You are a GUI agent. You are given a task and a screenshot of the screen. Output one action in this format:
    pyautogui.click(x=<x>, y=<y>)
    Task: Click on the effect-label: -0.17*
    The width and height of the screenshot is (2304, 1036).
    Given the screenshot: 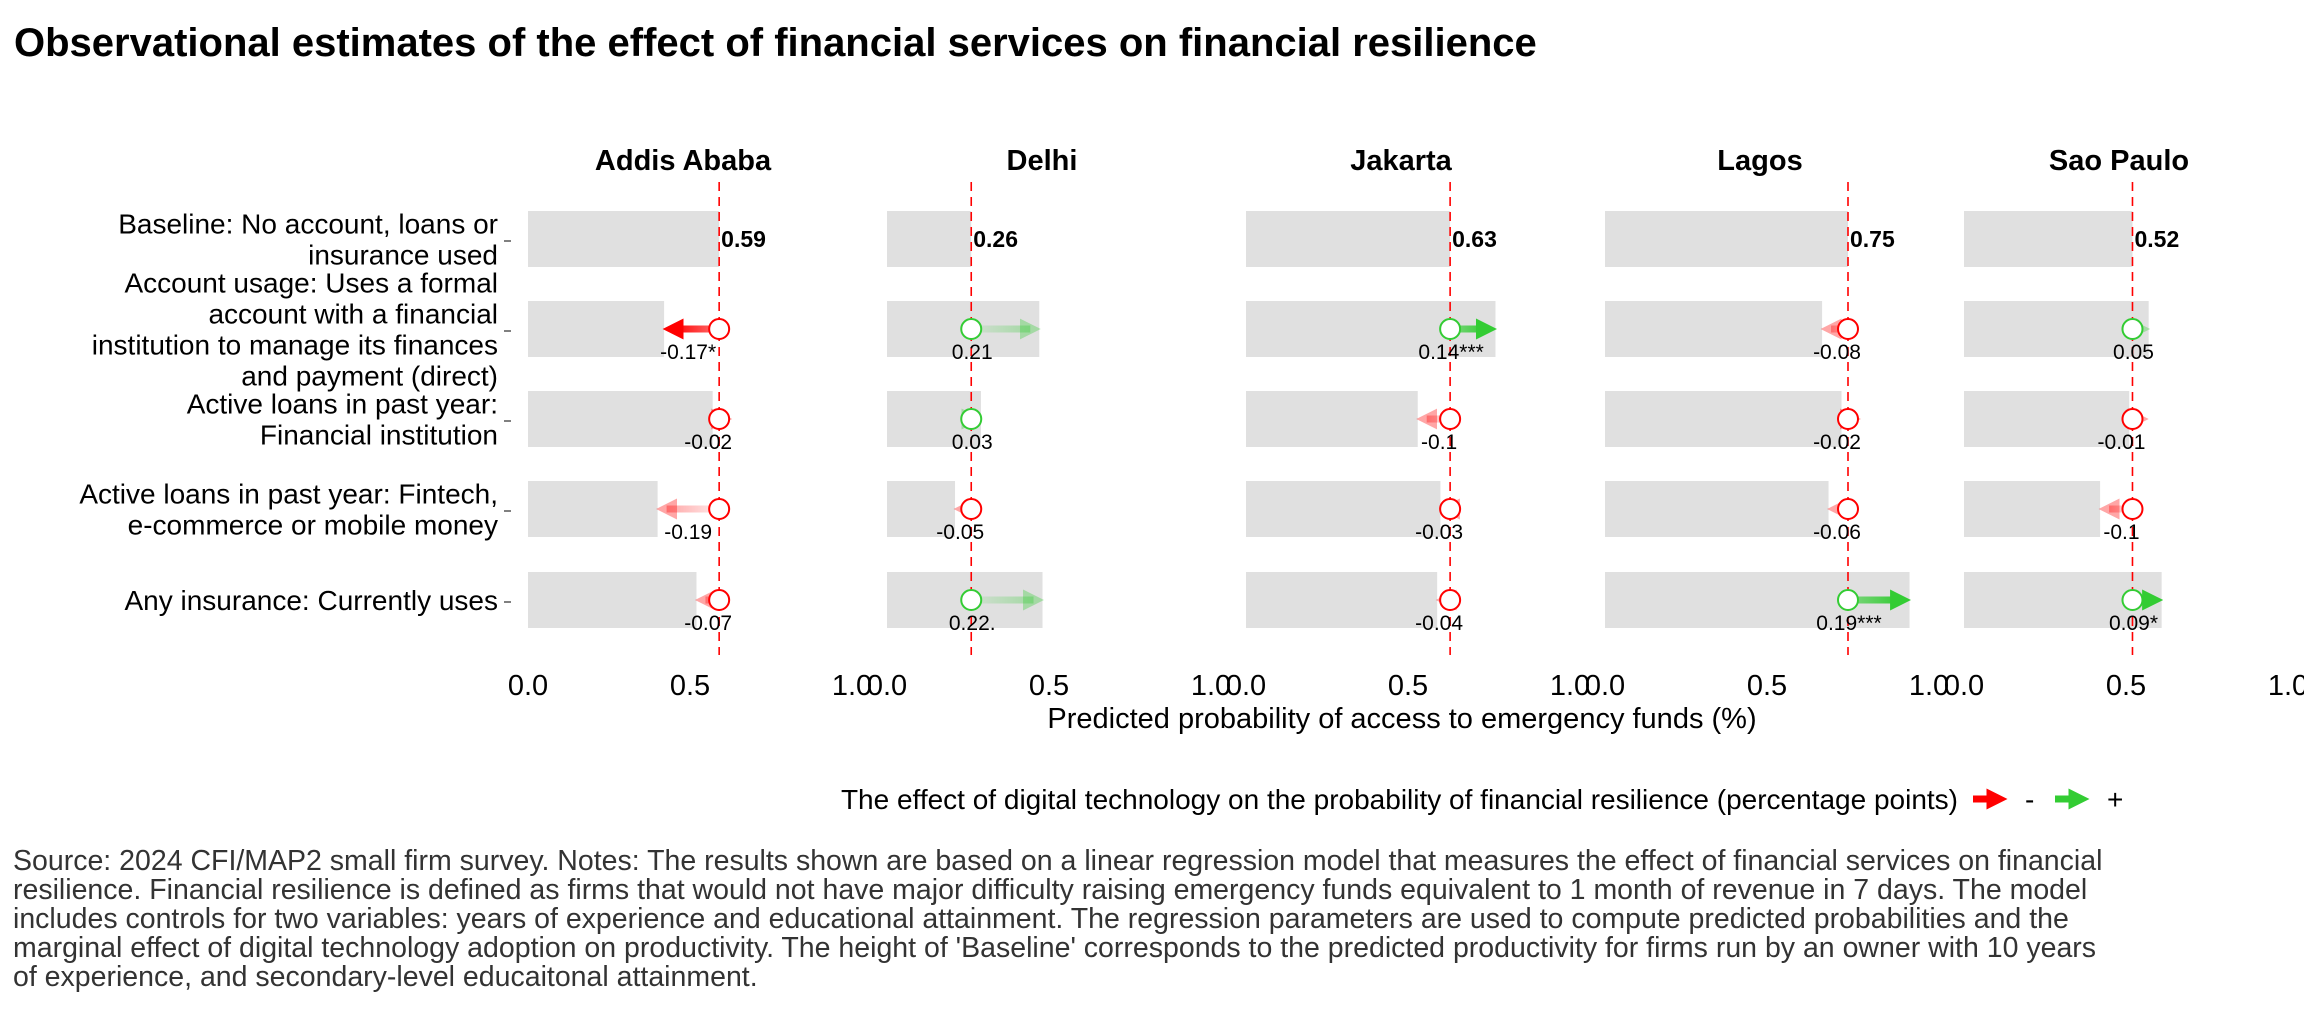 What is the action you would take?
    pyautogui.click(x=688, y=352)
    